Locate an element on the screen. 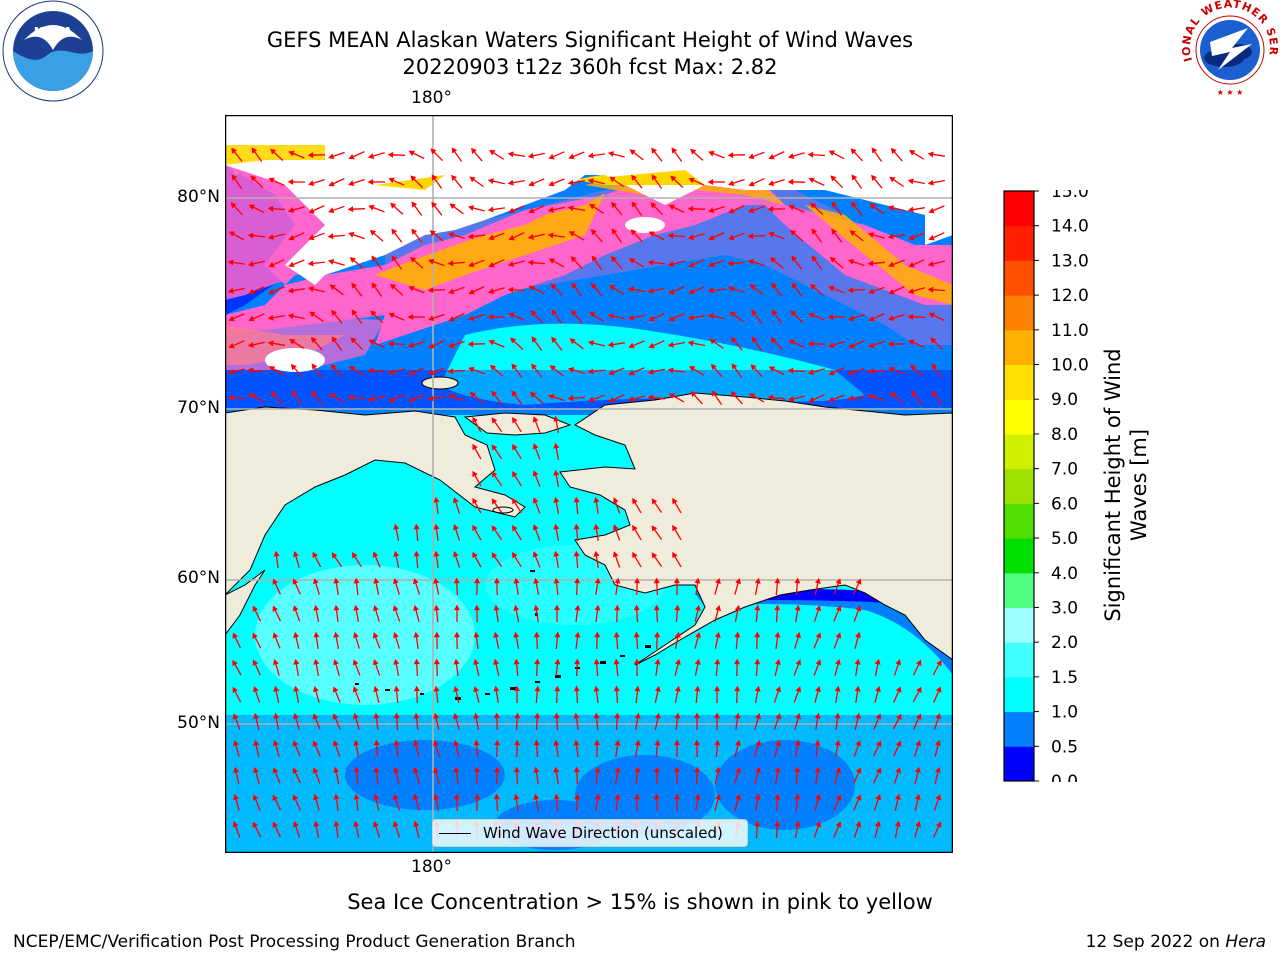 Image resolution: width=1280 pixels, height=960 pixels. colorbar-tick-label: 1.0 is located at coordinates (1064, 713).